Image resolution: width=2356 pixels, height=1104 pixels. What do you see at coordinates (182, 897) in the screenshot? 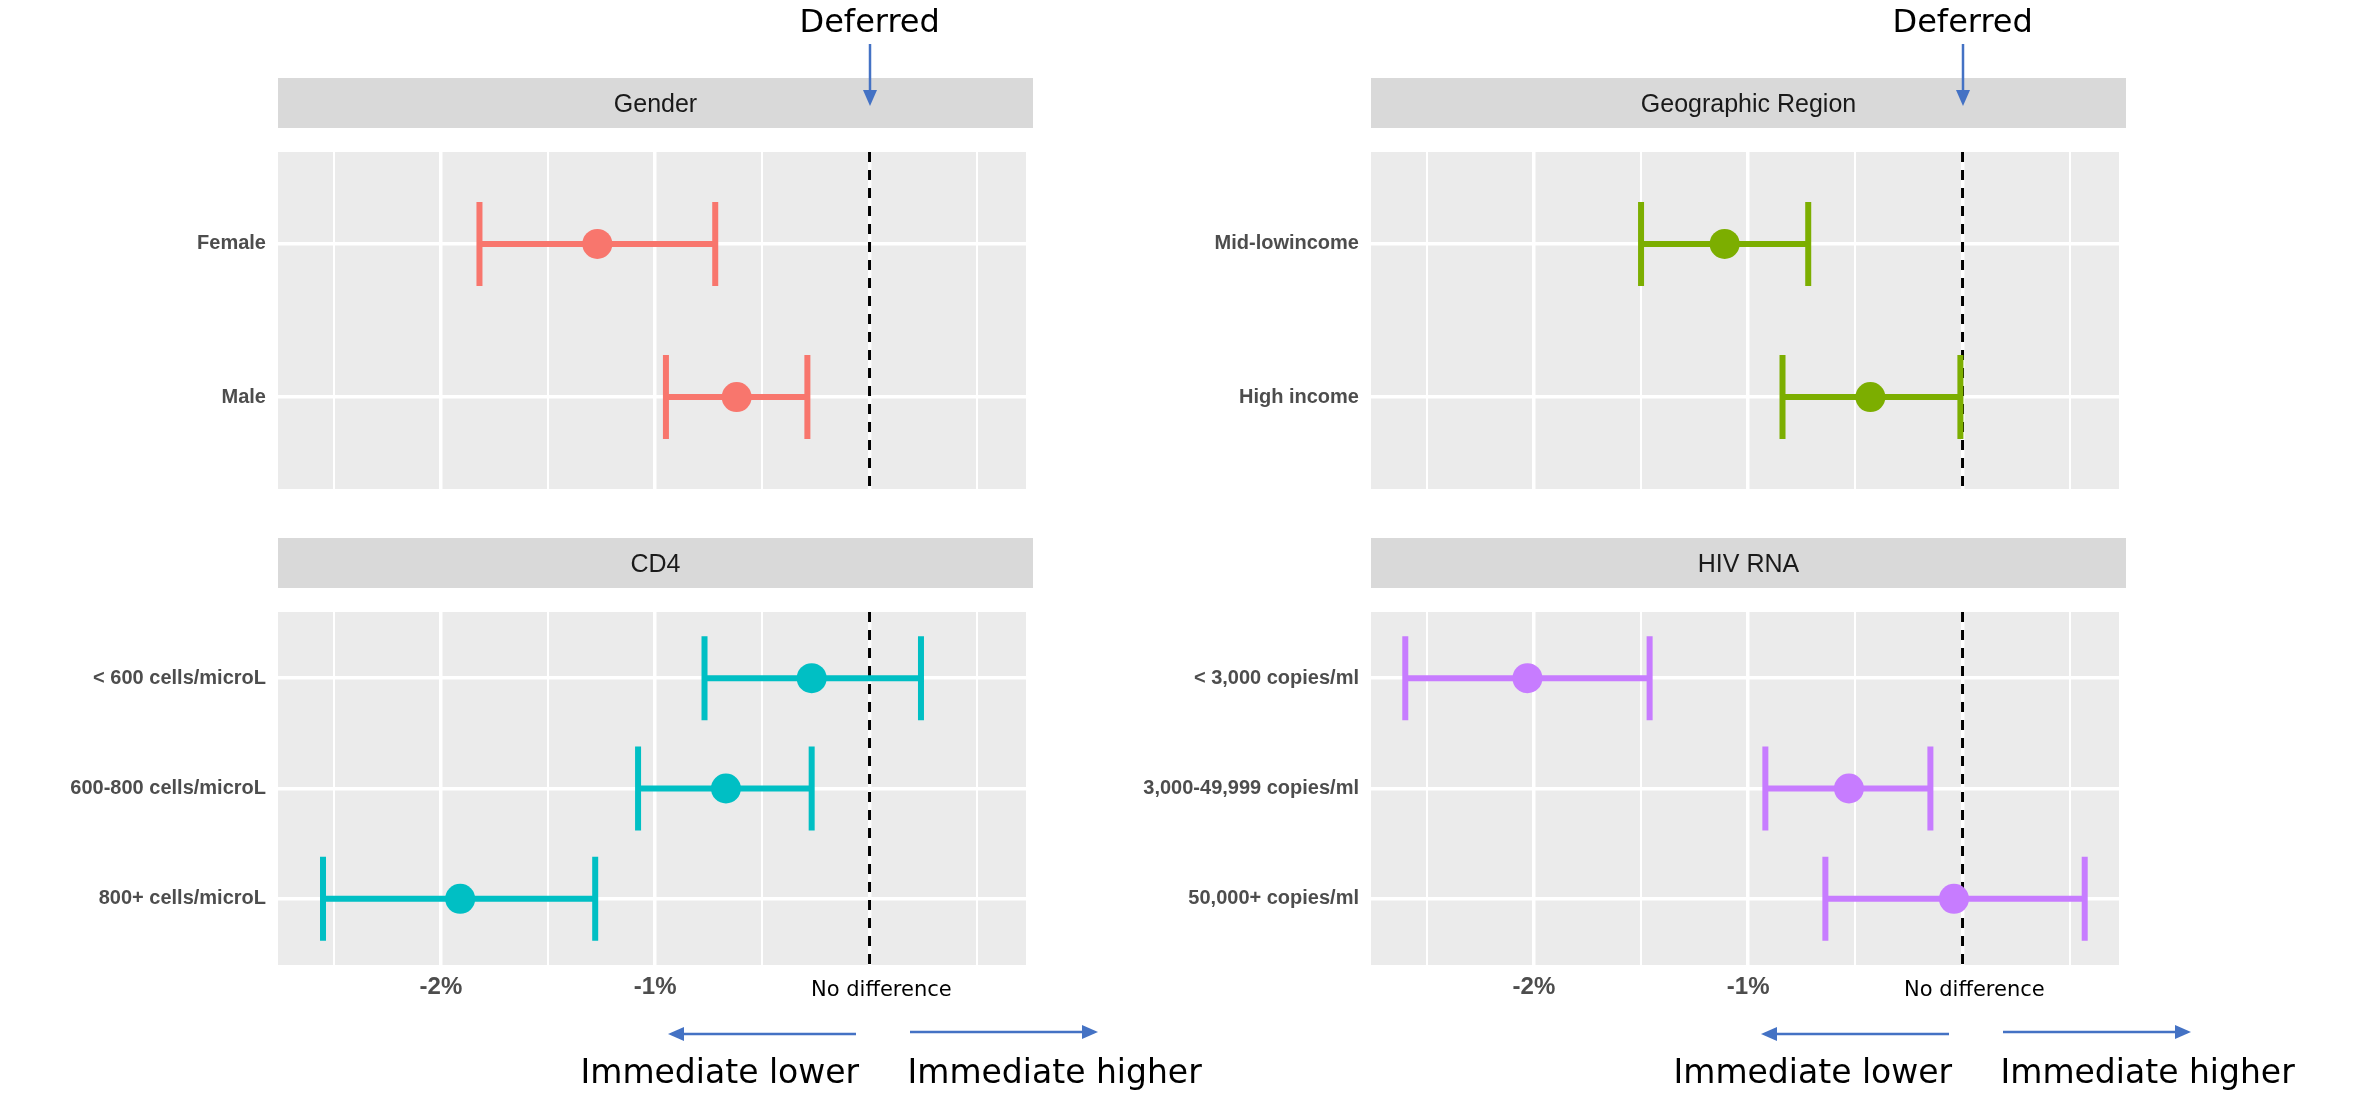
I see `y-tick-label: 800+ cells/microL` at bounding box center [182, 897].